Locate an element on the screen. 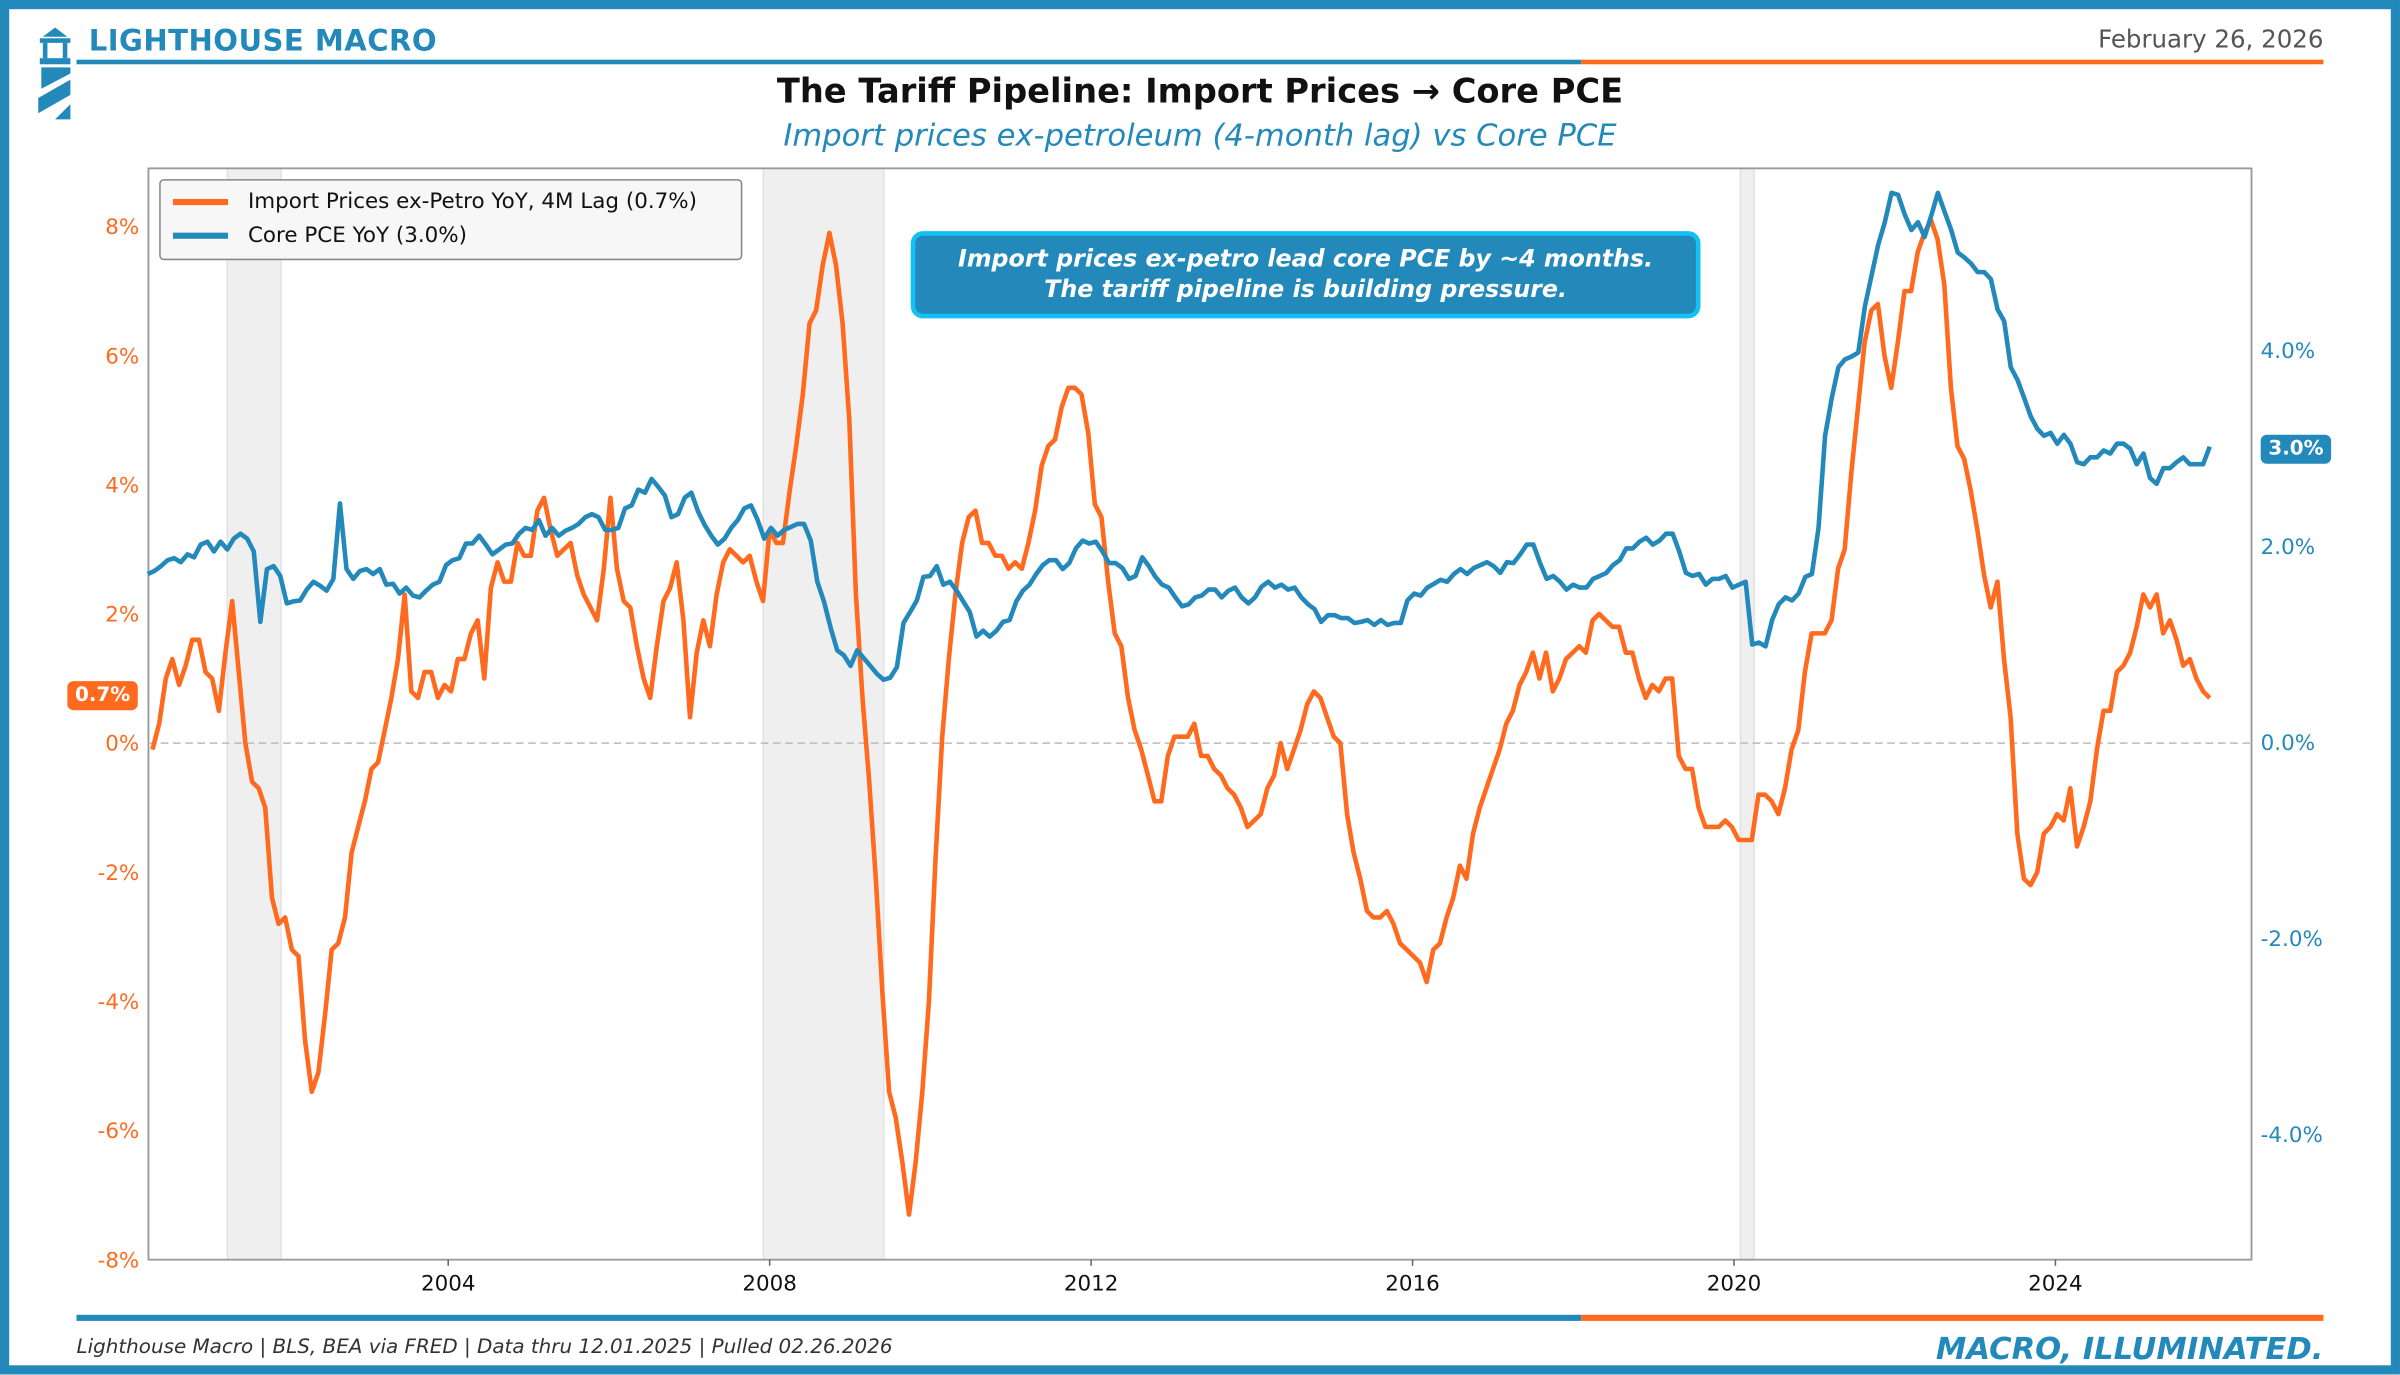 The height and width of the screenshot is (1375, 2400). header-rule-orange is located at coordinates (1952, 62).